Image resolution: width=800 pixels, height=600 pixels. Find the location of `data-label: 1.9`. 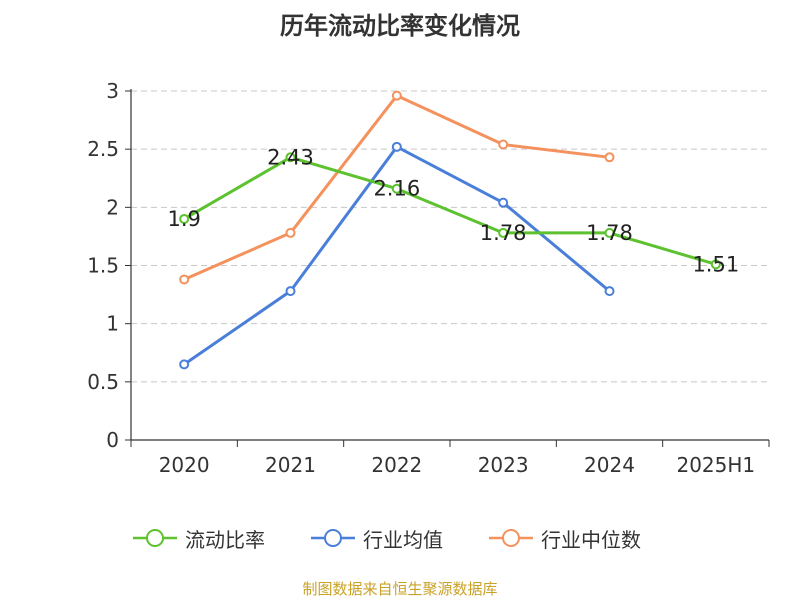

data-label: 1.9 is located at coordinates (183, 219).